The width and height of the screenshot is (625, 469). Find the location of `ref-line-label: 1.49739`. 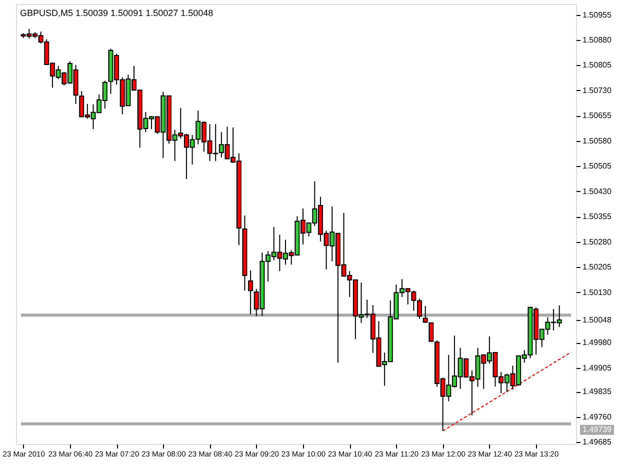

ref-line-label: 1.49739 is located at coordinates (597, 429).